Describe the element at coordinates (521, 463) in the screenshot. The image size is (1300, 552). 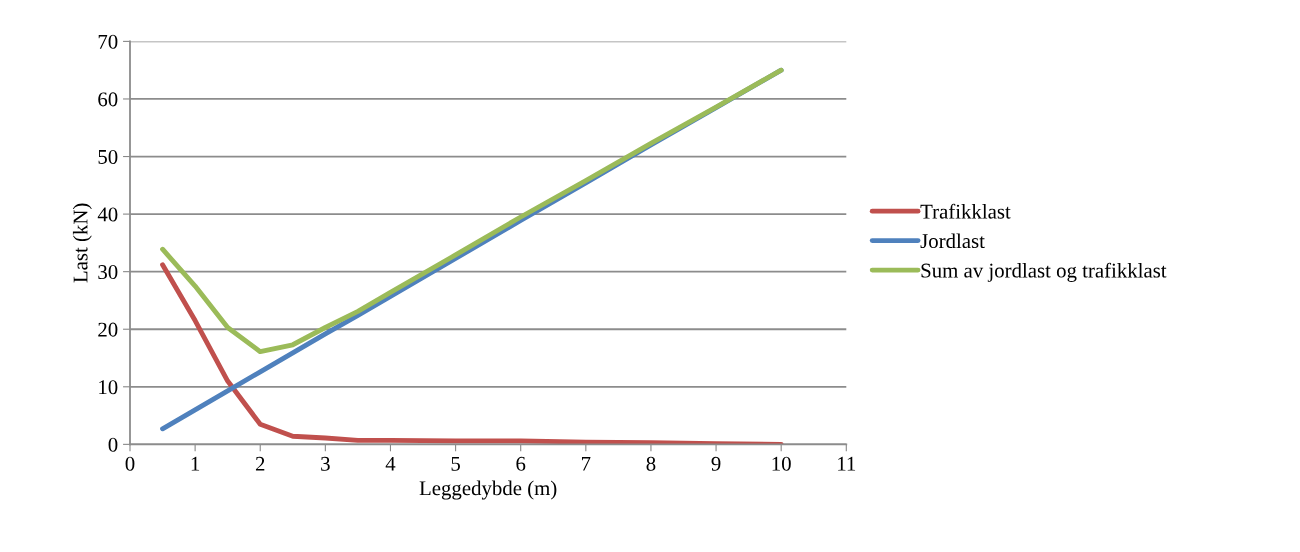
I see `x-tick-label: 6` at that location.